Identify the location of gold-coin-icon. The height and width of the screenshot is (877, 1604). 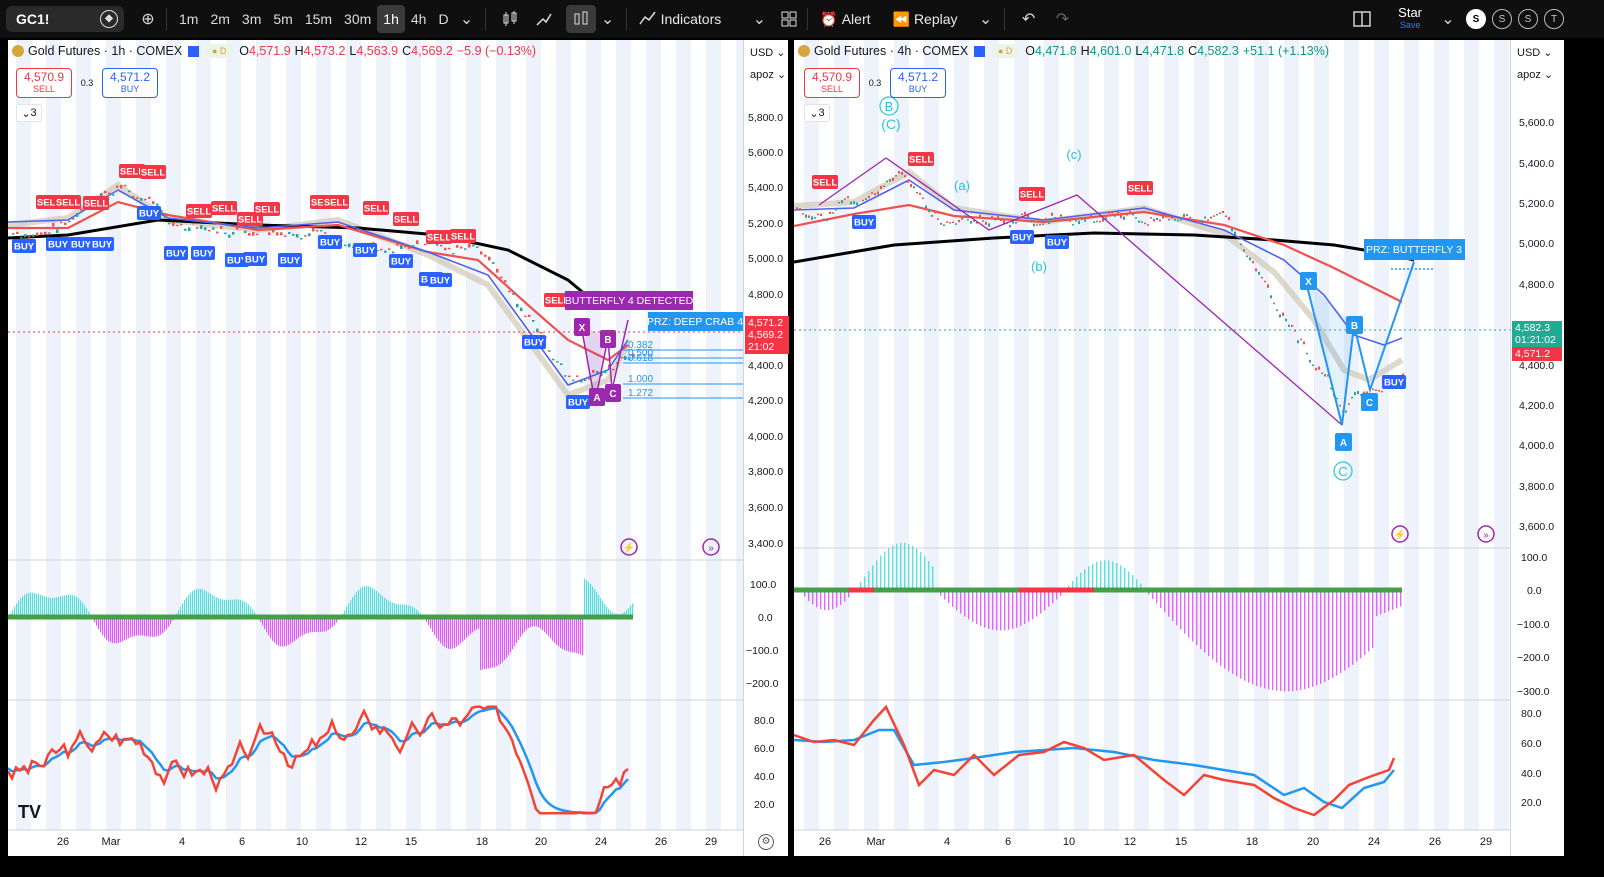
(804, 51).